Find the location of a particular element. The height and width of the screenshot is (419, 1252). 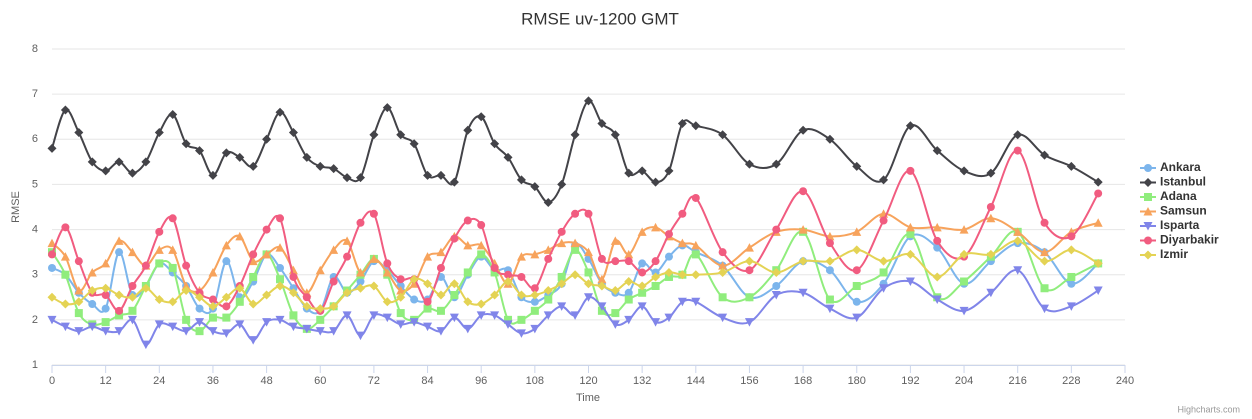

legend-label: Izmir is located at coordinates (1174, 254).